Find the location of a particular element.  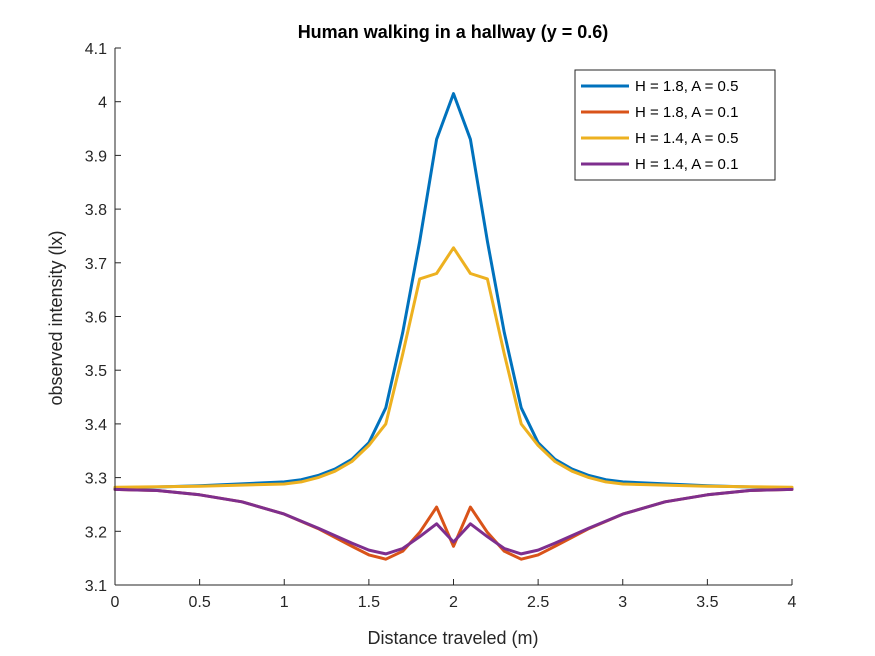

x-tick-label: 4 is located at coordinates (792, 602).